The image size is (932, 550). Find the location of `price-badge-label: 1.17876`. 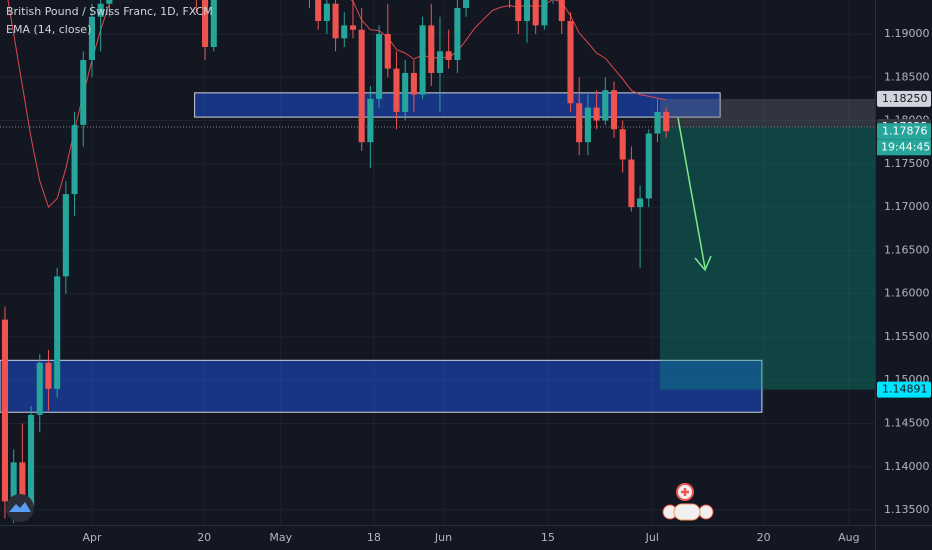

price-badge-label: 1.17876 is located at coordinates (905, 130).